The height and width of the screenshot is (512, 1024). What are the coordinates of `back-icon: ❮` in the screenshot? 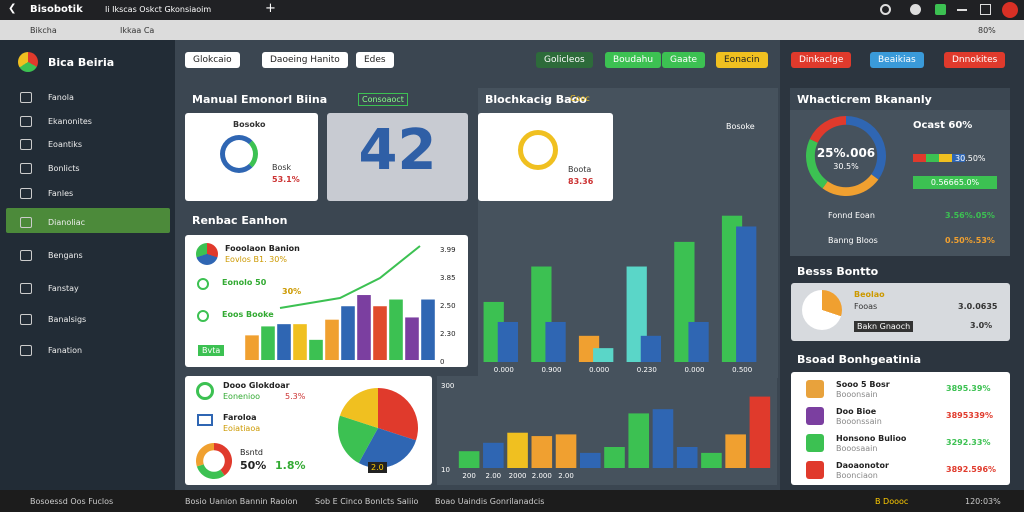 It's located at (12, 8).